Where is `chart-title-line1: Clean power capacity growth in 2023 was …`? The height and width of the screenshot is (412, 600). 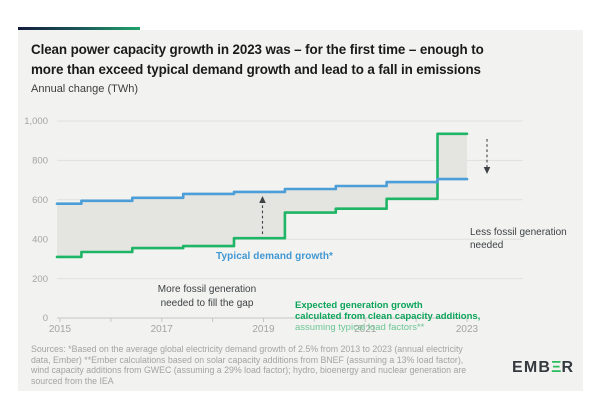 chart-title-line1: Clean power capacity growth in 2023 was … is located at coordinates (257, 49).